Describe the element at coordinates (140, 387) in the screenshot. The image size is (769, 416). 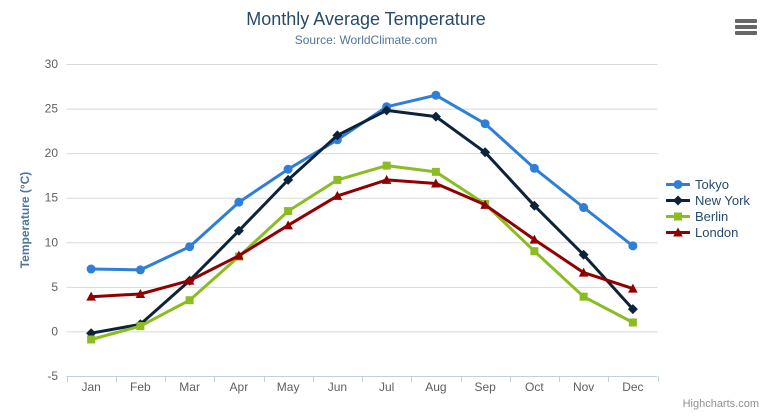
I see `svg-text: Feb` at that location.